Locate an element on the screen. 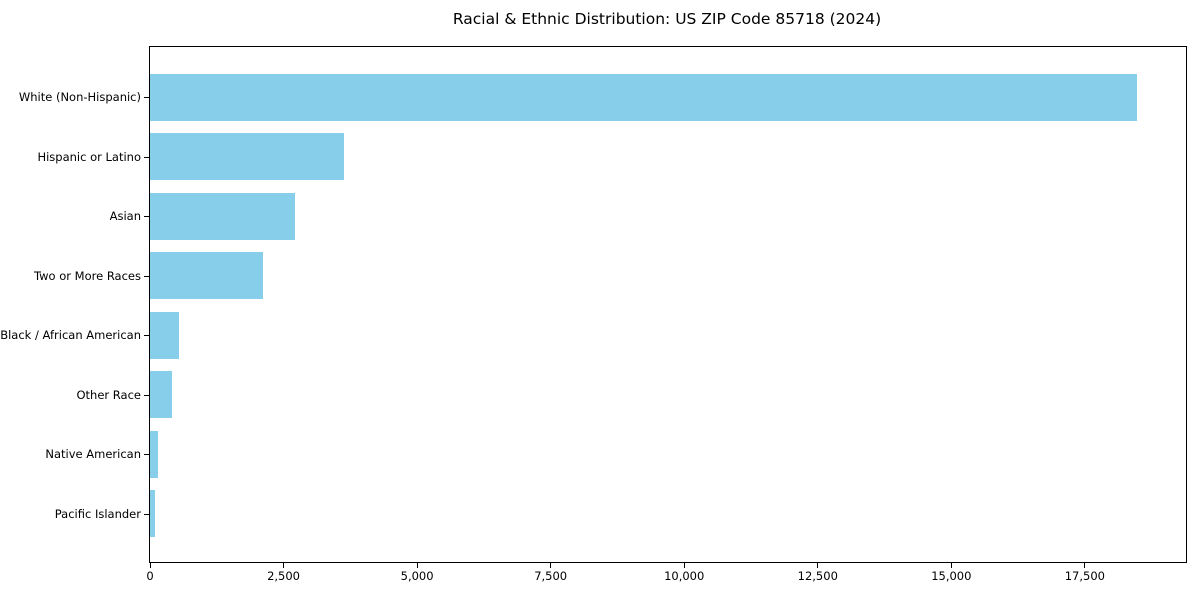 Image resolution: width=1200 pixels, height=600 pixels. y-tick-mark-other-race is located at coordinates (146, 395).